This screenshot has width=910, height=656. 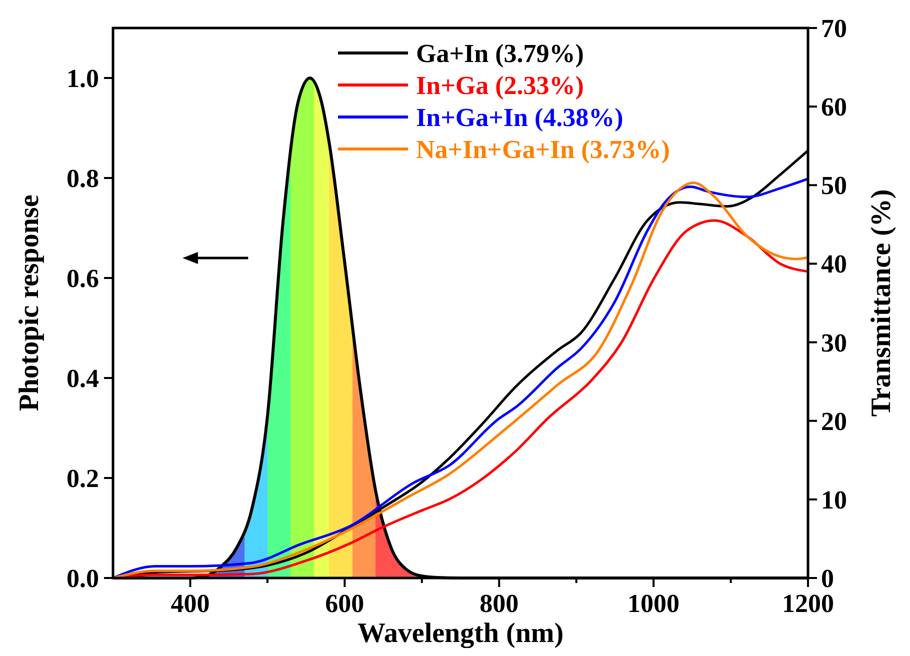 What do you see at coordinates (500, 53) in the screenshot?
I see `legend-label: Ga+In (3.79%)` at bounding box center [500, 53].